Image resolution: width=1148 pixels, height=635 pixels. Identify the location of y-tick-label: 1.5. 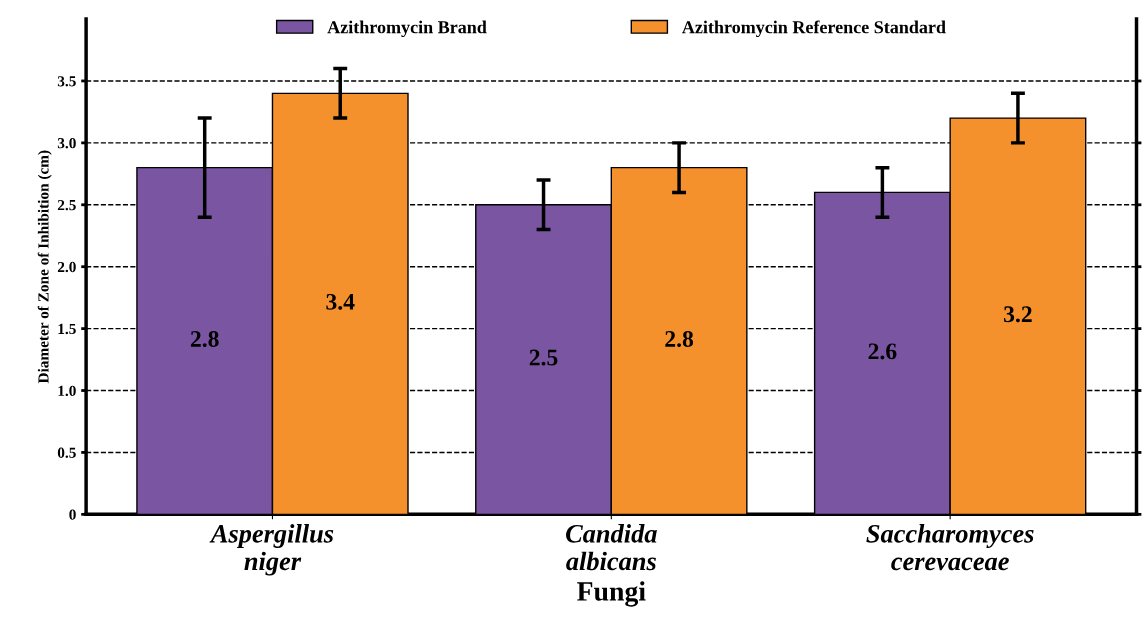
(67, 329).